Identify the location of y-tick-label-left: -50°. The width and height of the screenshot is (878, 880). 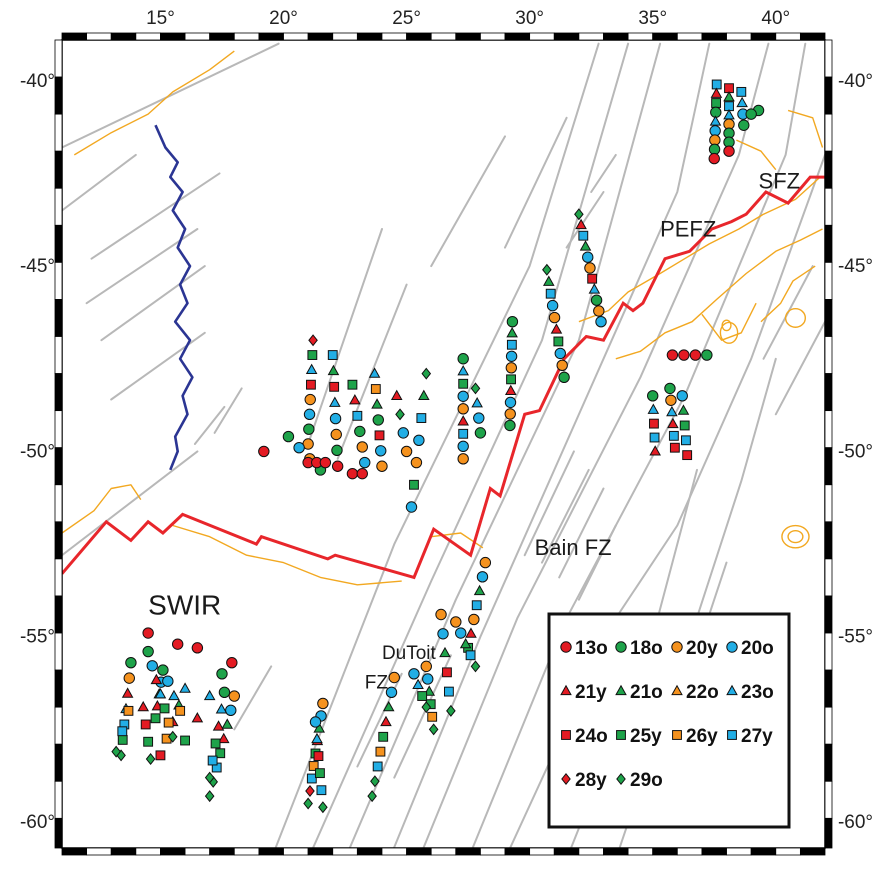
(37, 451).